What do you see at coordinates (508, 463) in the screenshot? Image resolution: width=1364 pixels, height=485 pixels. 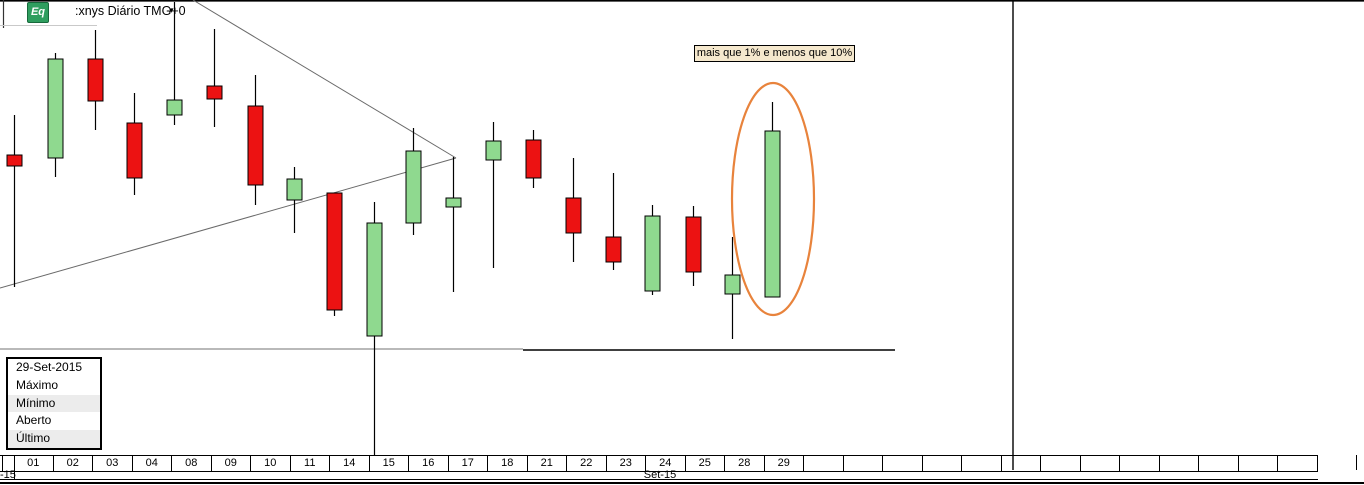 I see `x-axis-day-18: 18` at bounding box center [508, 463].